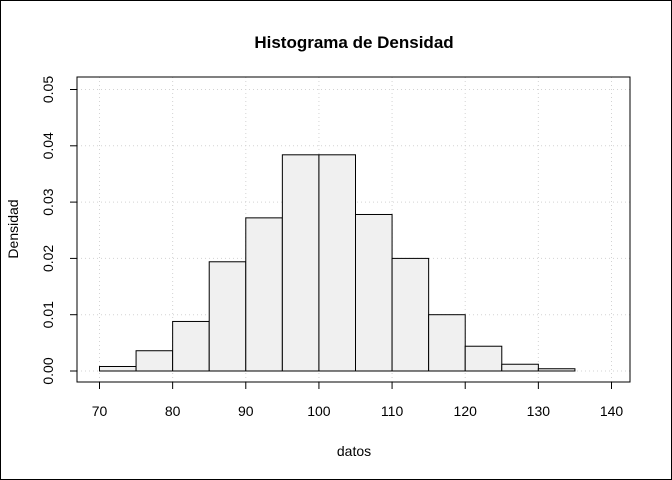 The height and width of the screenshot is (480, 672). I want to click on x-axis: 70 80 90 100 110 120 130 140, so click(358, 400).